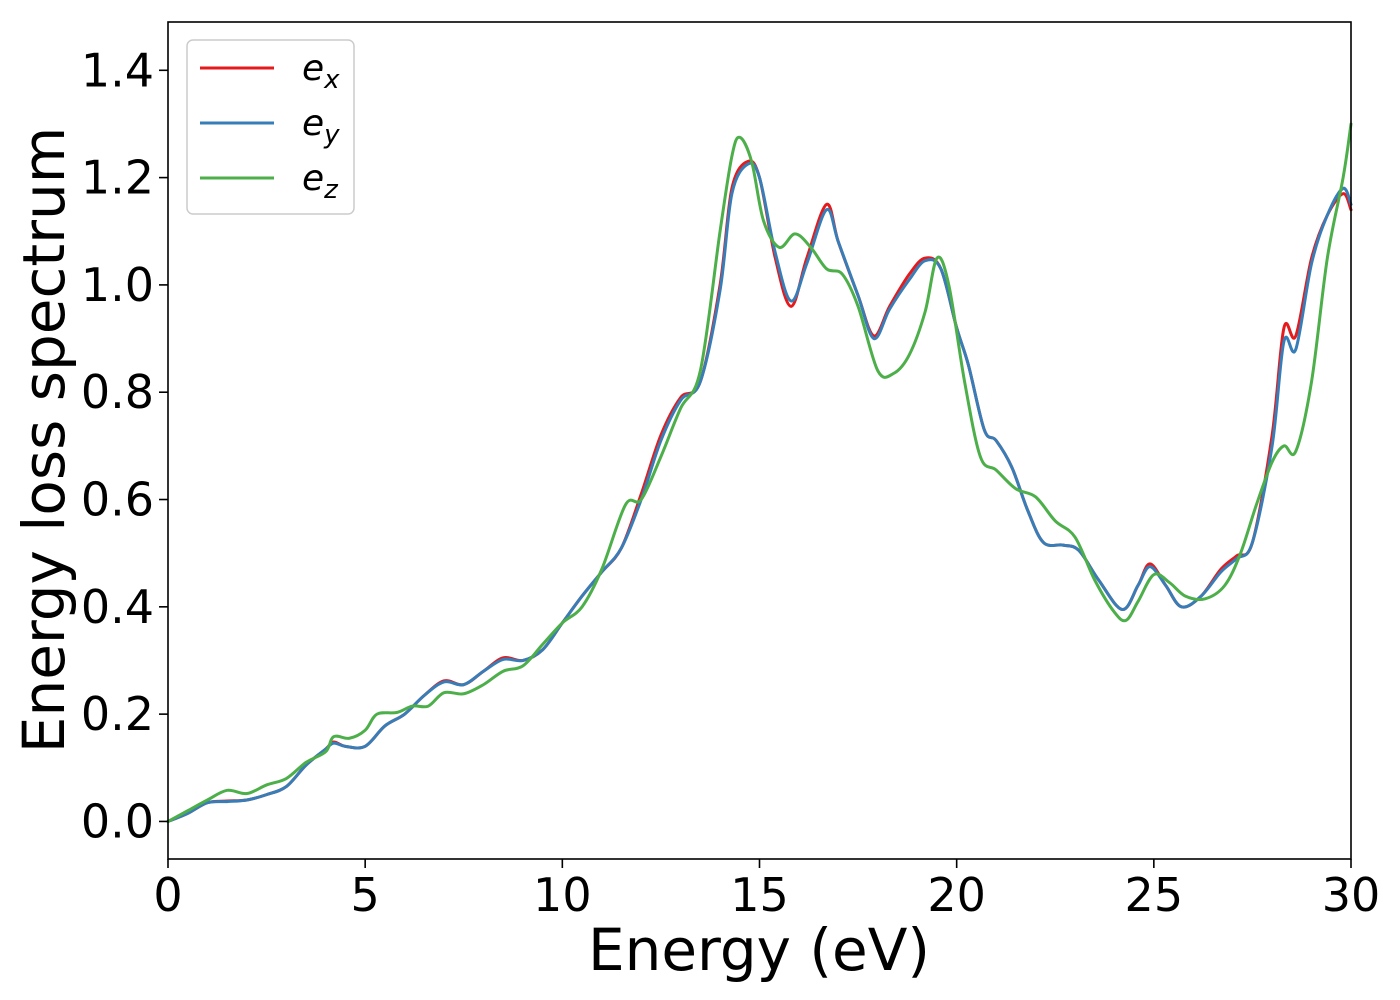 Image resolution: width=1400 pixels, height=1000 pixels. I want to click on legend-label-y: ey, so click(321, 126).